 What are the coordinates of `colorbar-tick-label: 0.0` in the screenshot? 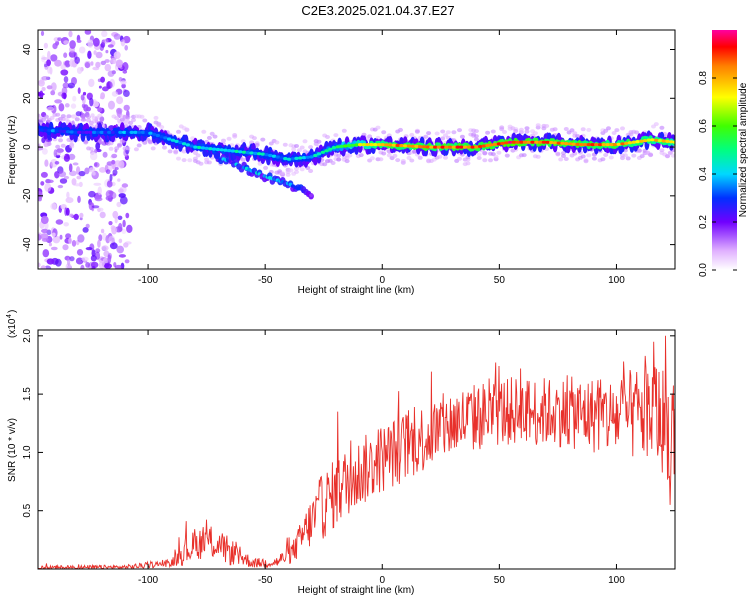 It's located at (703, 270).